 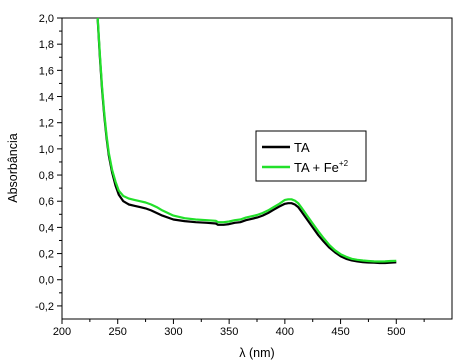 What do you see at coordinates (229, 332) in the screenshot?
I see `x-tick-label: 350` at bounding box center [229, 332].